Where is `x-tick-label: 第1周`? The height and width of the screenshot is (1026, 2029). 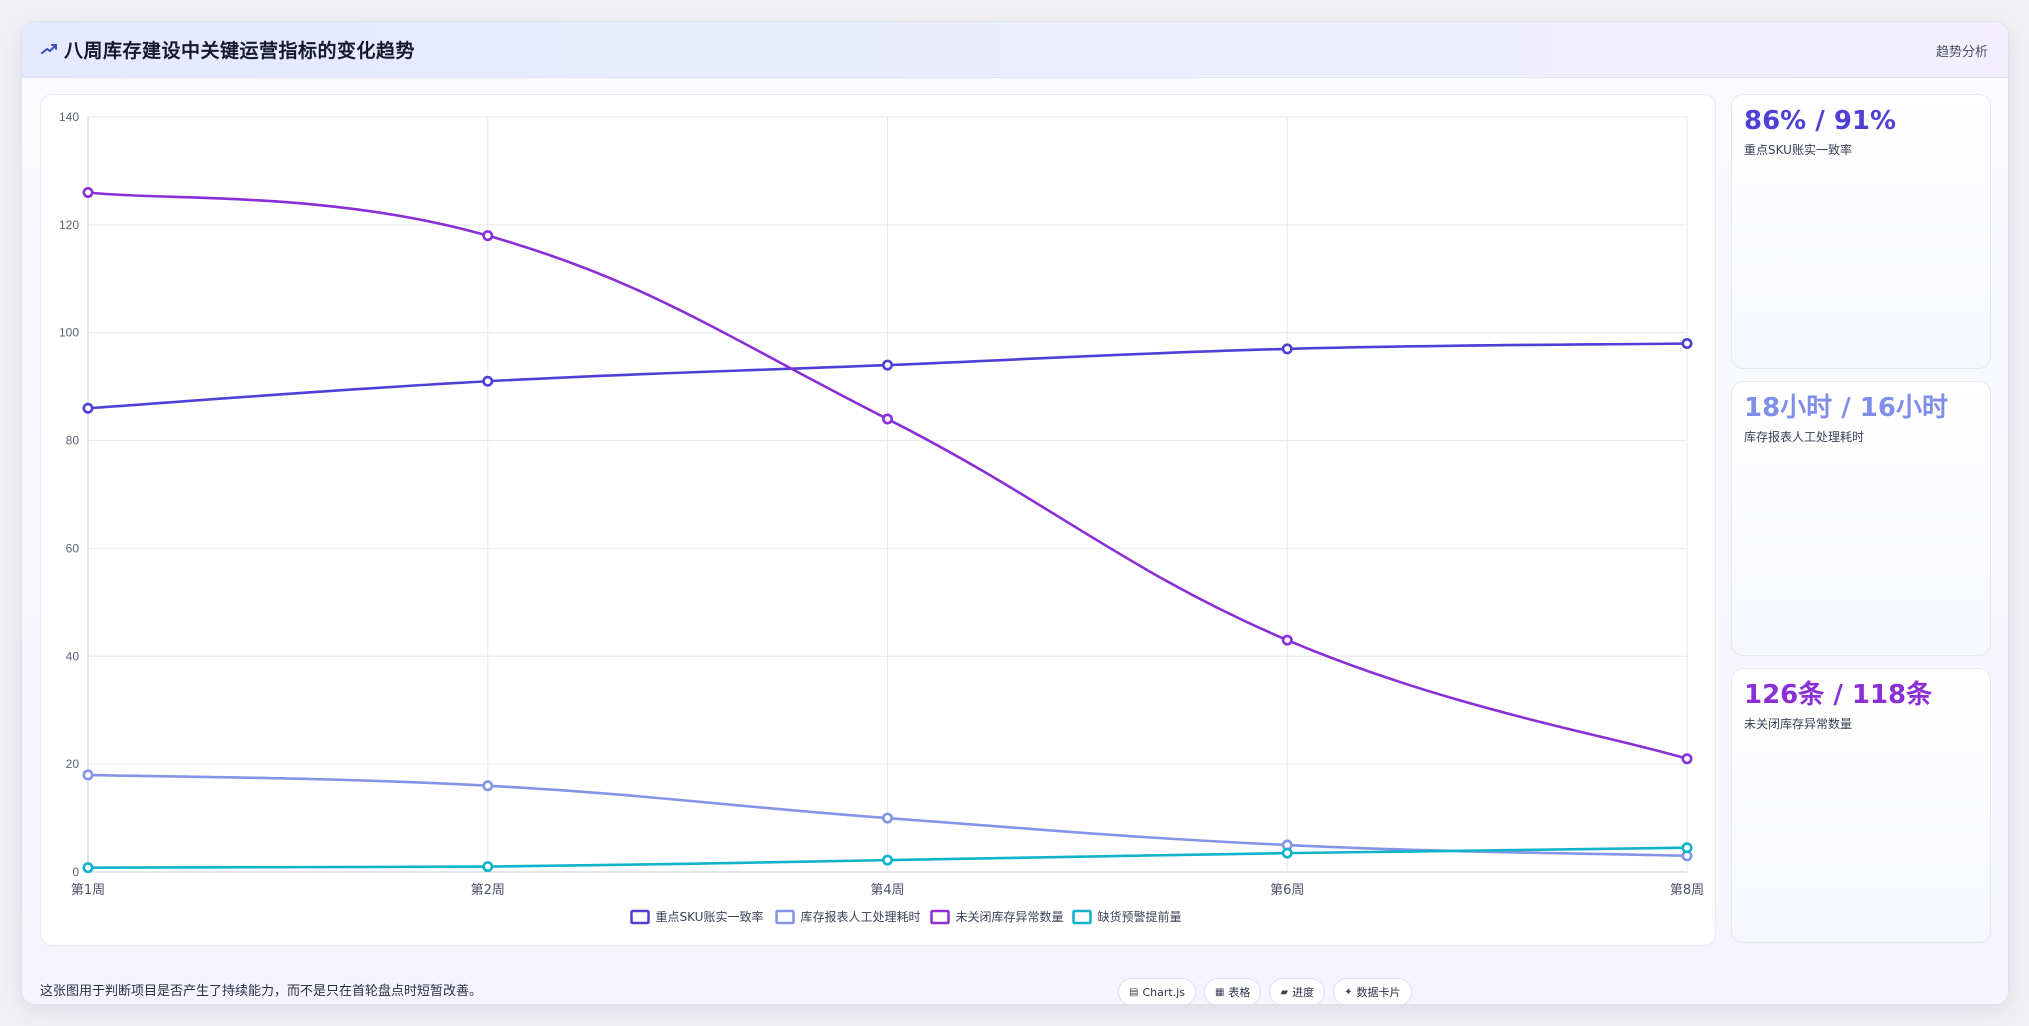
x-tick-label: 第1周 is located at coordinates (88, 890).